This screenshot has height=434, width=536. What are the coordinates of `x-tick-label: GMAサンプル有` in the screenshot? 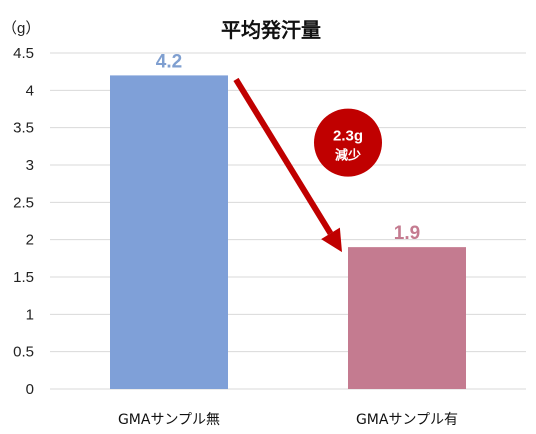 It's located at (407, 420).